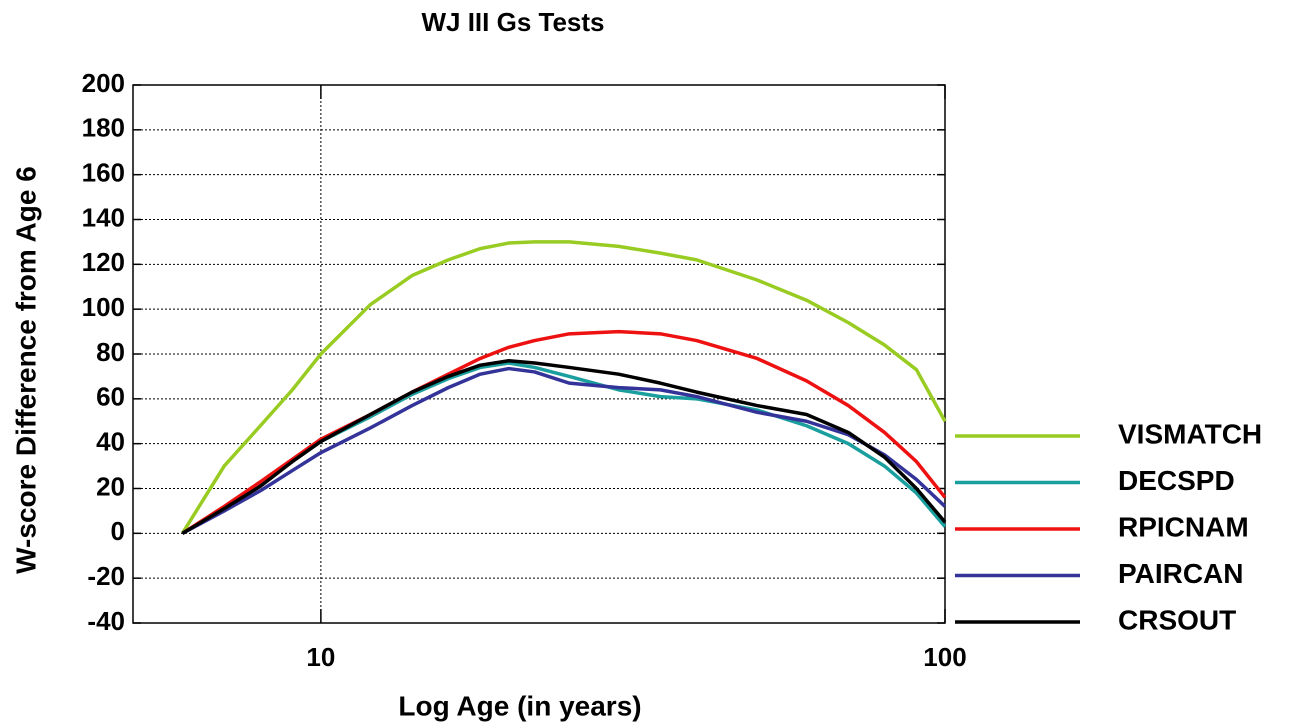 Image resolution: width=1307 pixels, height=728 pixels. Describe the element at coordinates (103, 217) in the screenshot. I see `y-tick-label: 140` at that location.